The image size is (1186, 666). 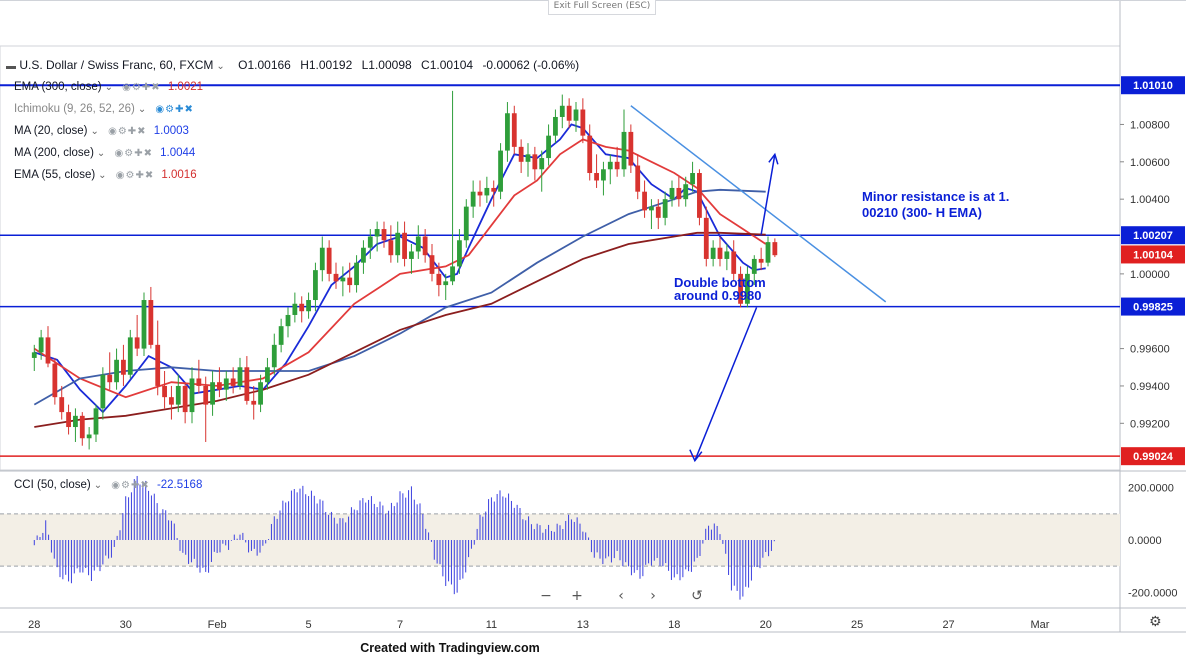 I want to click on indicator-legend-ema55: EMA (55, close) ⌄ ◉⚙✚✖ 1.0016, so click(x=105, y=175).